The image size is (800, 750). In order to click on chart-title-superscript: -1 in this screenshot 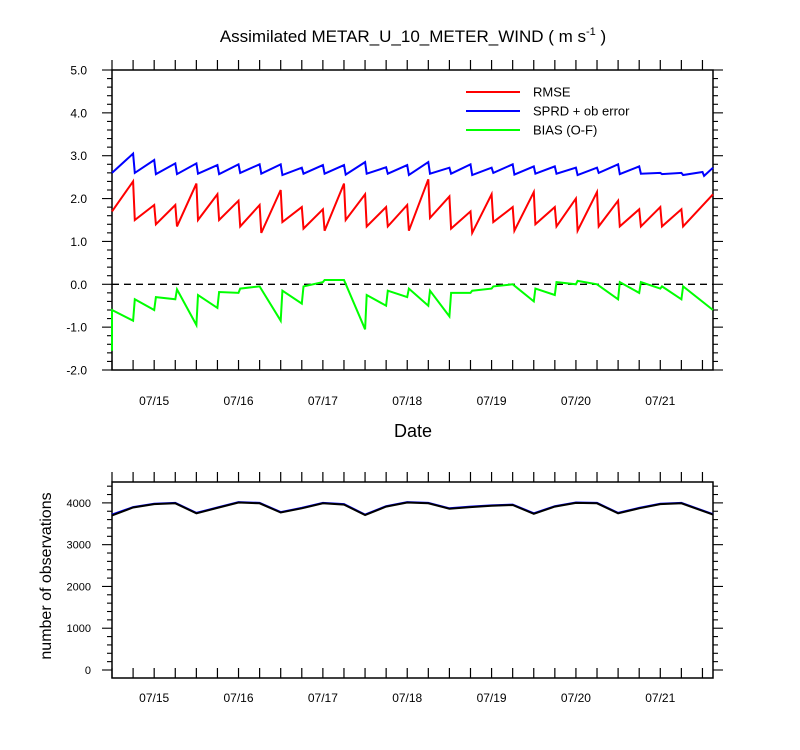, I will do `click(591, 32)`.